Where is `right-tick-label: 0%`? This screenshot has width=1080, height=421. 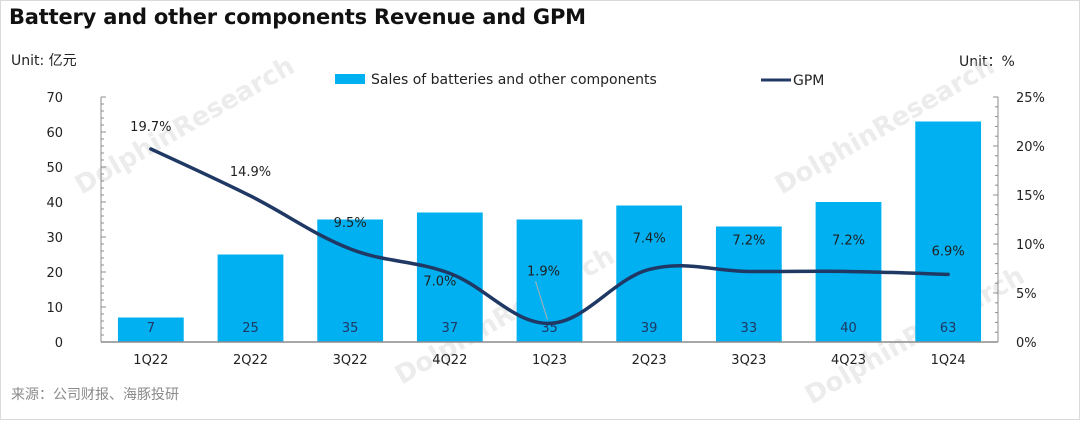 right-tick-label: 0% is located at coordinates (1026, 343).